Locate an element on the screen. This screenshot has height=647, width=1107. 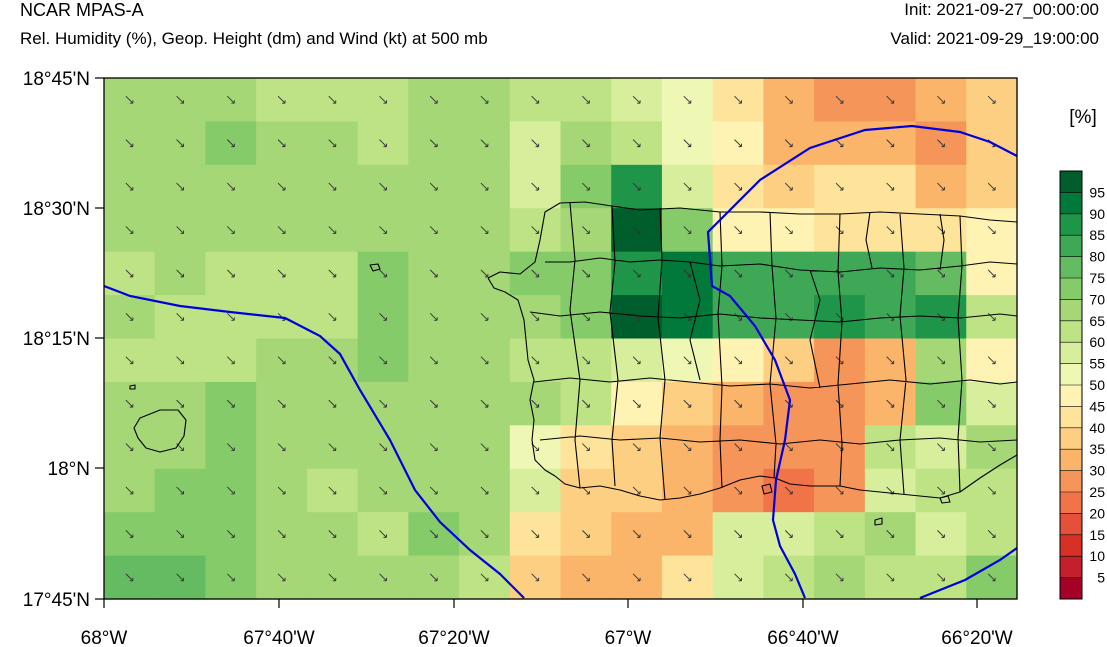
lat-label: 18°30'N is located at coordinates (56, 209).